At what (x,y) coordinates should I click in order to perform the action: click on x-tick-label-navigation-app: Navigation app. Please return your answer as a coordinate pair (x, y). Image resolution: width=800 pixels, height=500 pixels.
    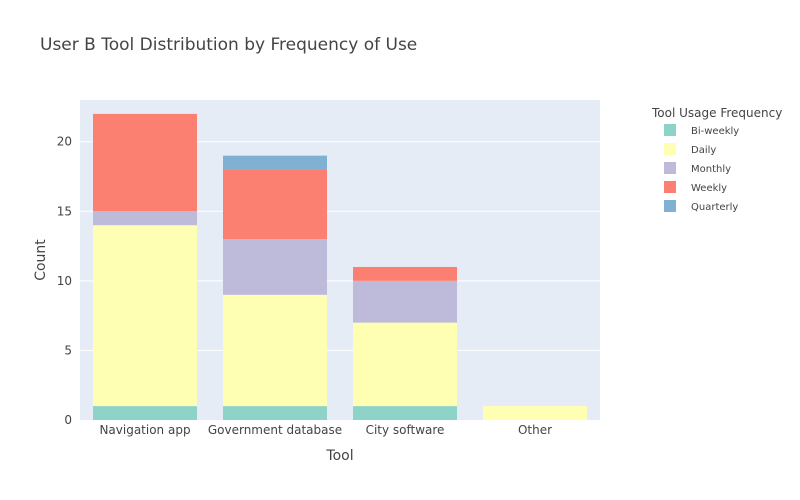
    Looking at the image, I should click on (144, 430).